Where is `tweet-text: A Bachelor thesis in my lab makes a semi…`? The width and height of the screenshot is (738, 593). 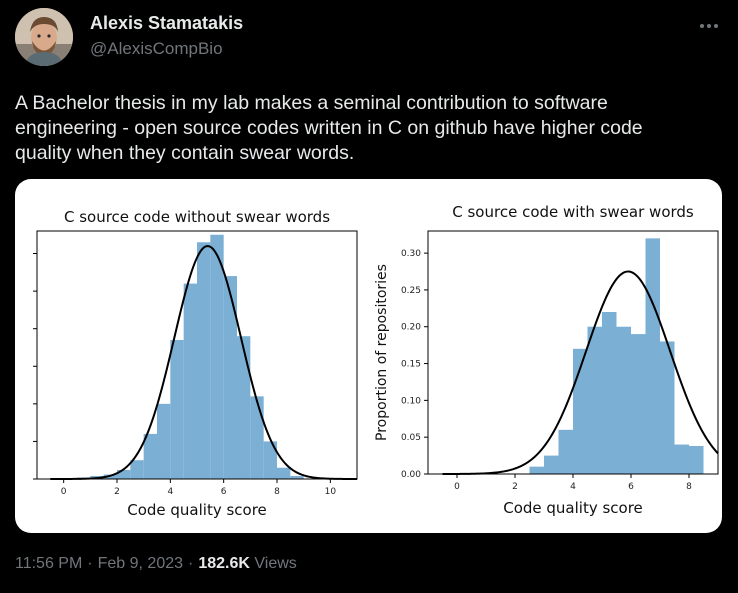
tweet-text: A Bachelor thesis in my lab makes a semi… is located at coordinates (329, 128).